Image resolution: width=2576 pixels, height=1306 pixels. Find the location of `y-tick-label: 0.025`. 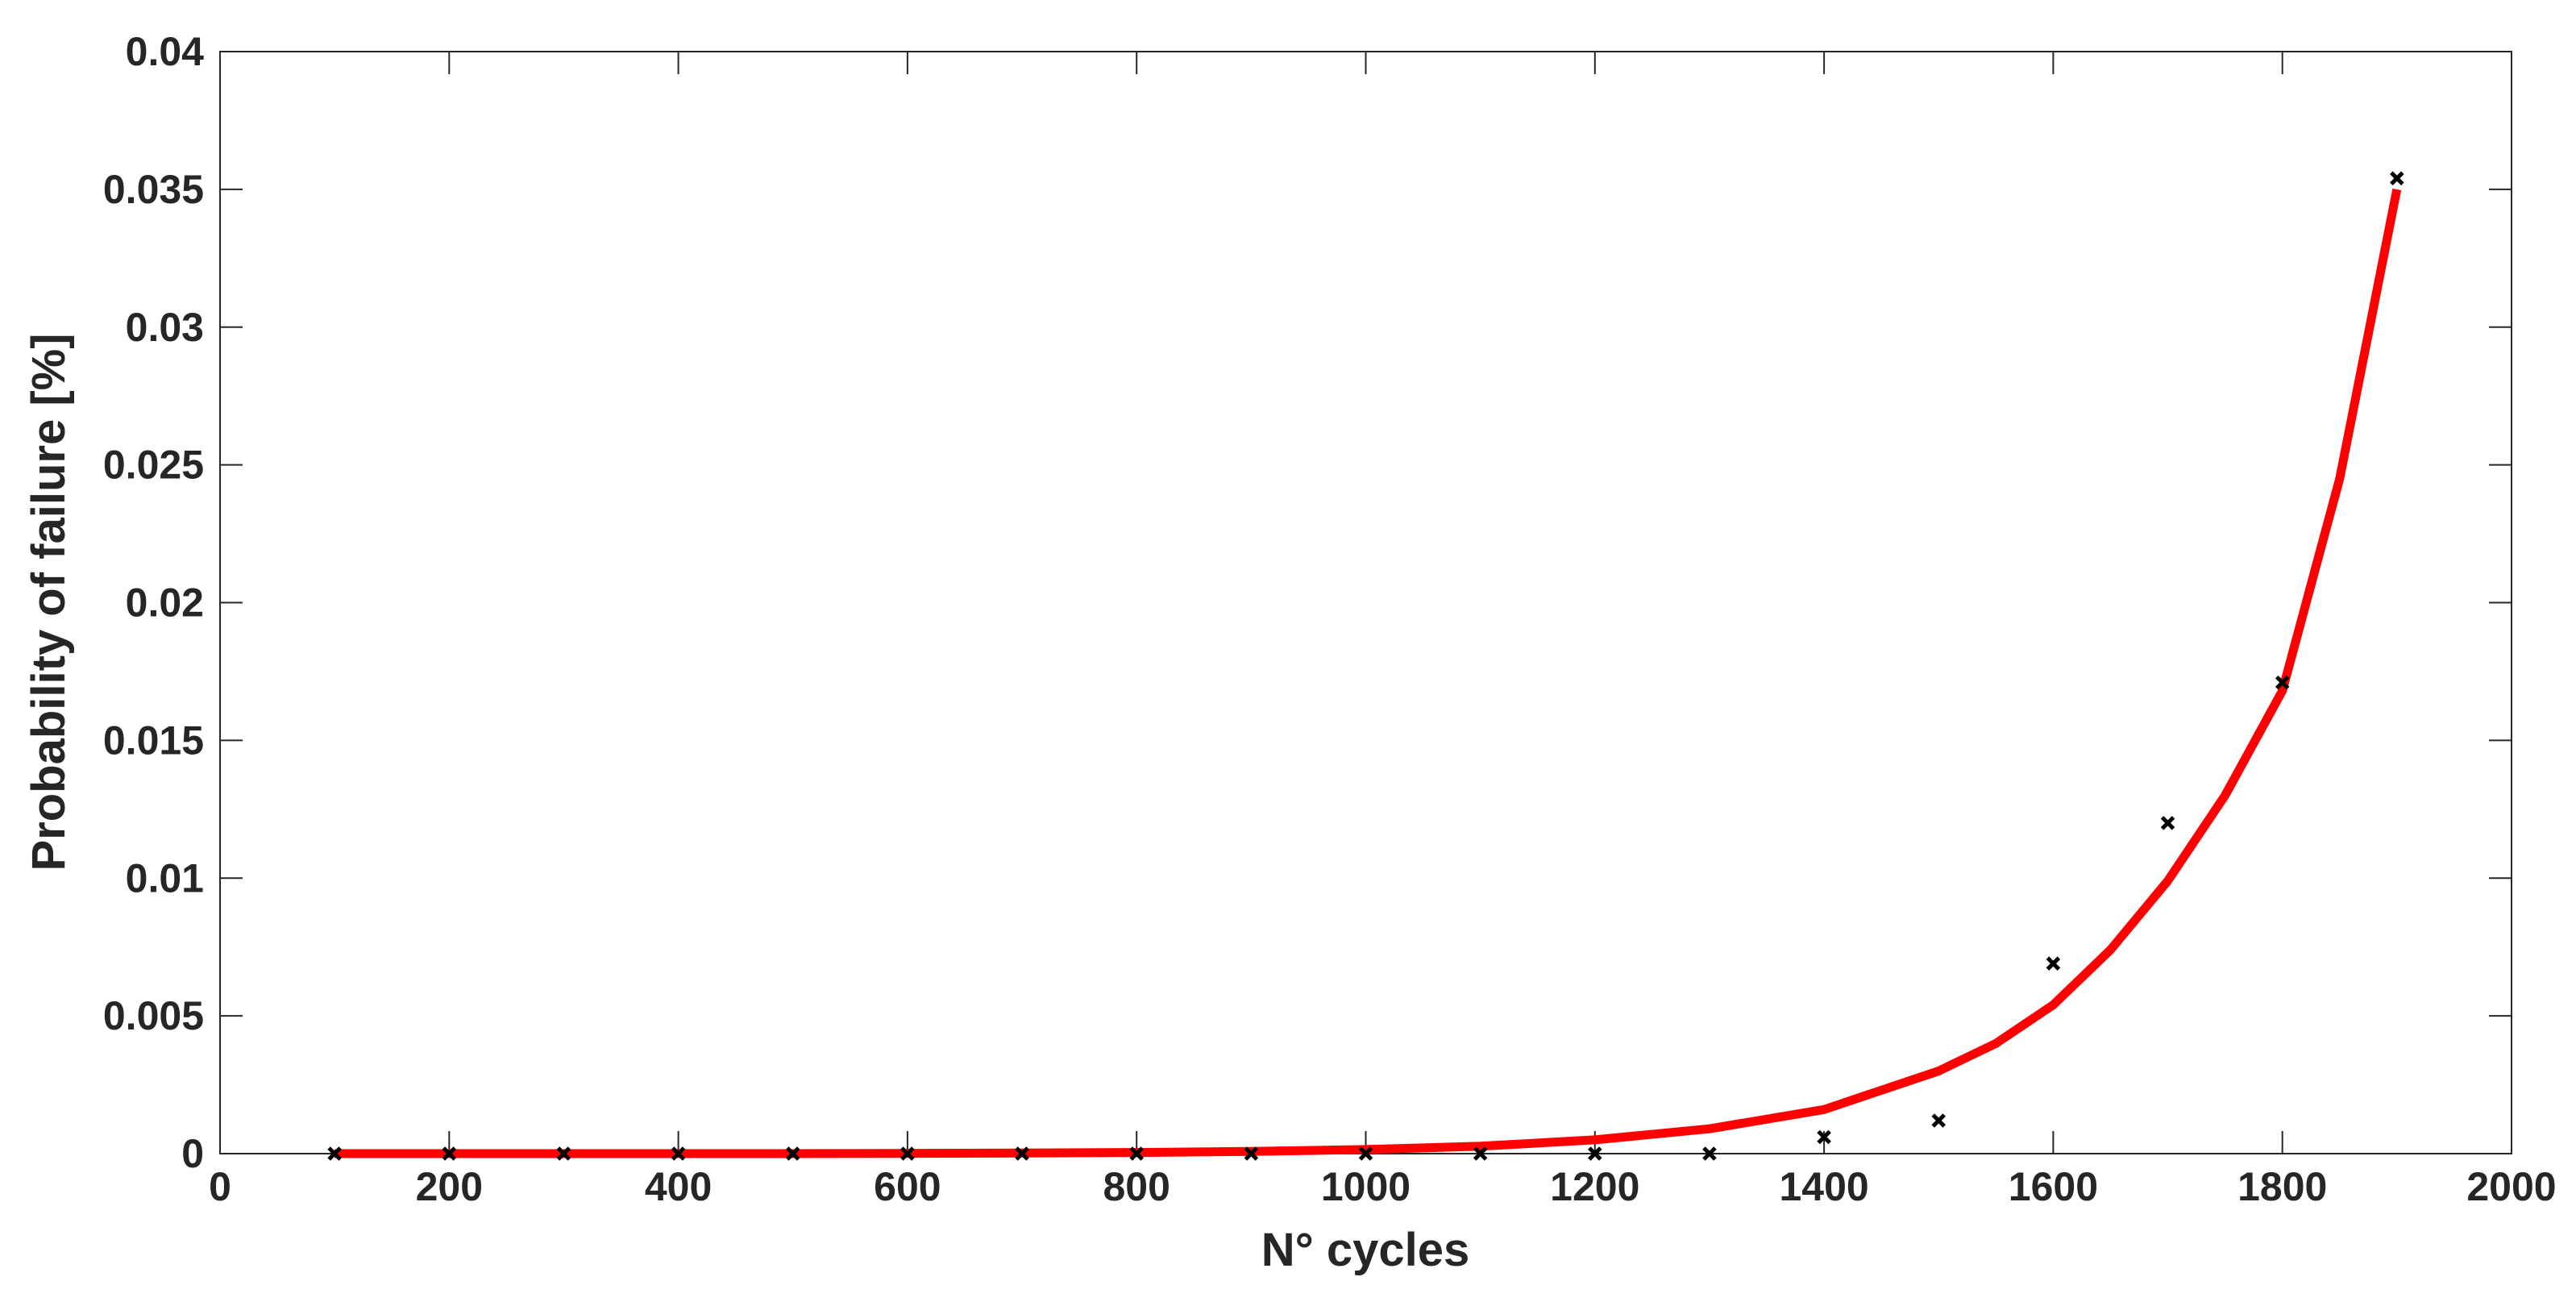

y-tick-label: 0.025 is located at coordinates (153, 465).